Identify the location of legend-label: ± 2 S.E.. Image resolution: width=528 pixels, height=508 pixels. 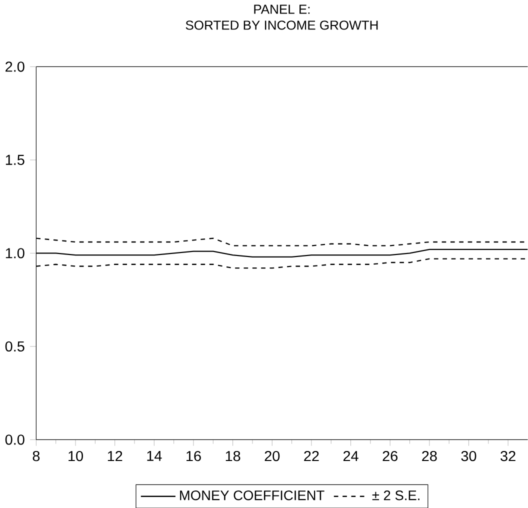
(396, 495).